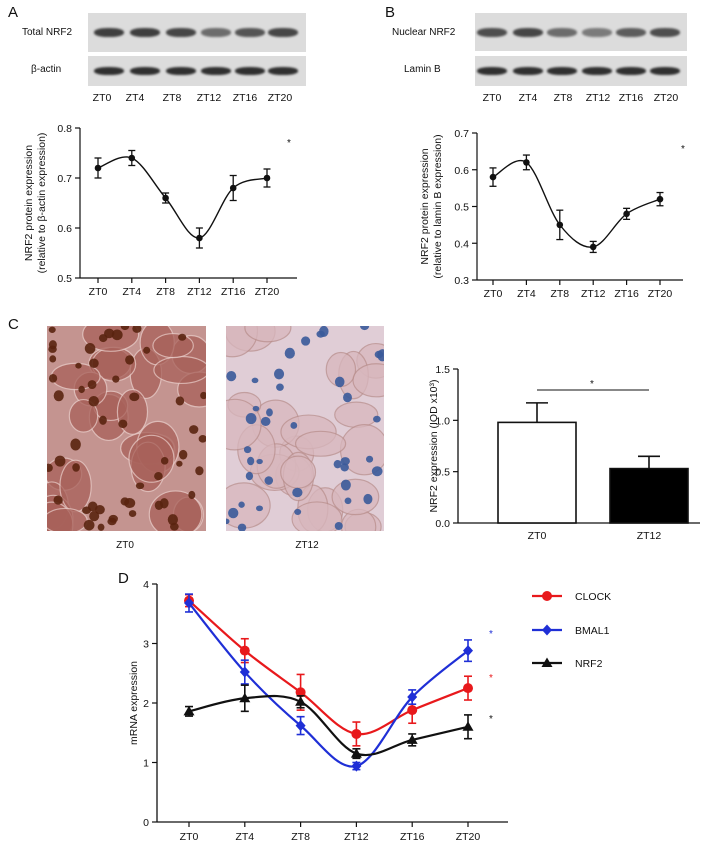  I want to click on panel-b-lane-labels: ZT0 ZT4 ZT8 ZT12 ZT16 ZT20, so click(583, 99).